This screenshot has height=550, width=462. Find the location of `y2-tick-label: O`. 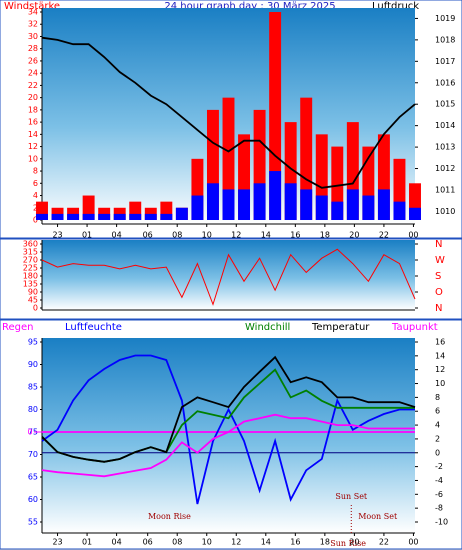

y2-tick-label: O is located at coordinates (439, 292).